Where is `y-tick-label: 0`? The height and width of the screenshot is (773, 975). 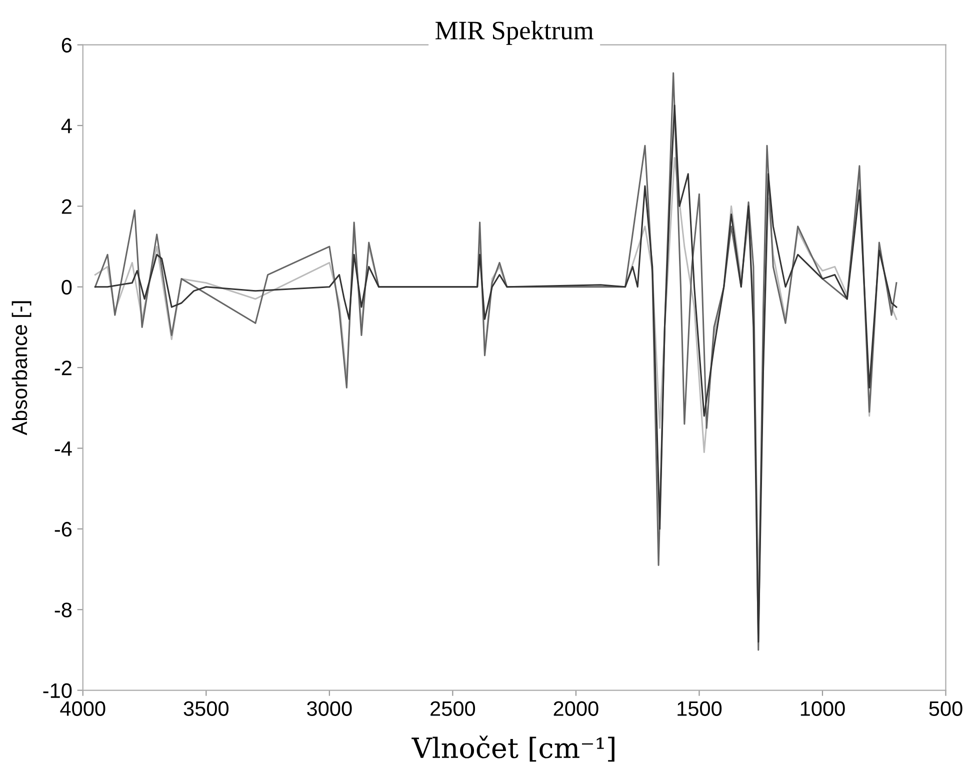
y-tick-label: 0 is located at coordinates (67, 287).